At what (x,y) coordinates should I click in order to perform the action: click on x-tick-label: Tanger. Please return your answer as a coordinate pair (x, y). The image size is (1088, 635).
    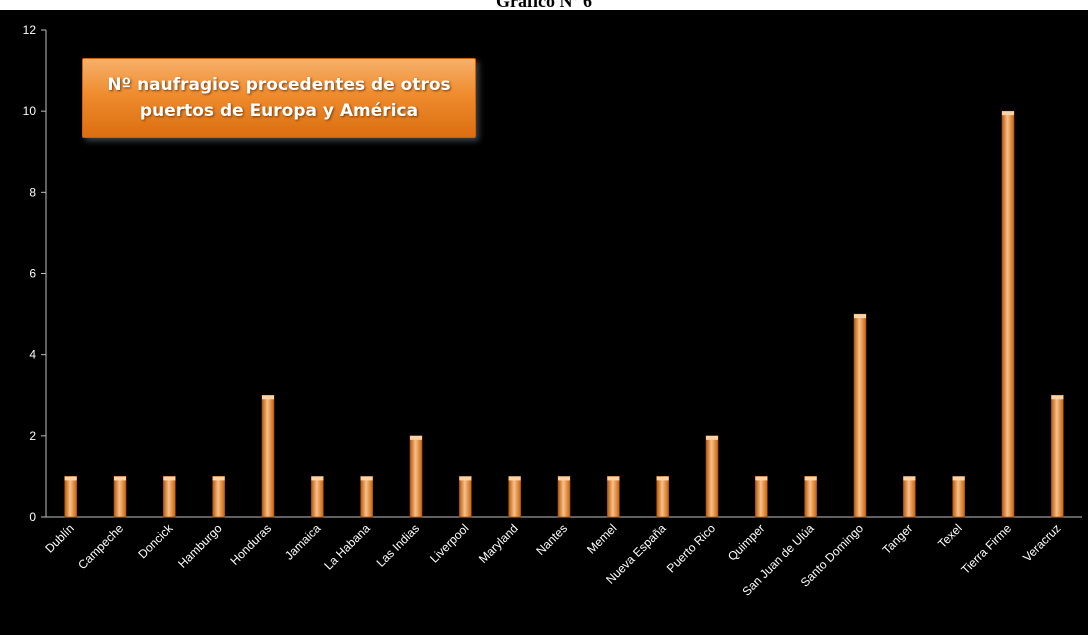
    Looking at the image, I should click on (898, 539).